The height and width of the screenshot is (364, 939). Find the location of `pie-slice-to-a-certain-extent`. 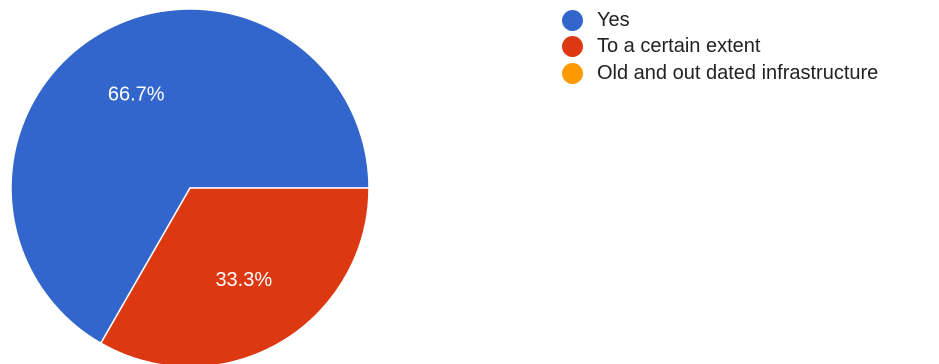

pie-slice-to-a-certain-extent is located at coordinates (235, 275).